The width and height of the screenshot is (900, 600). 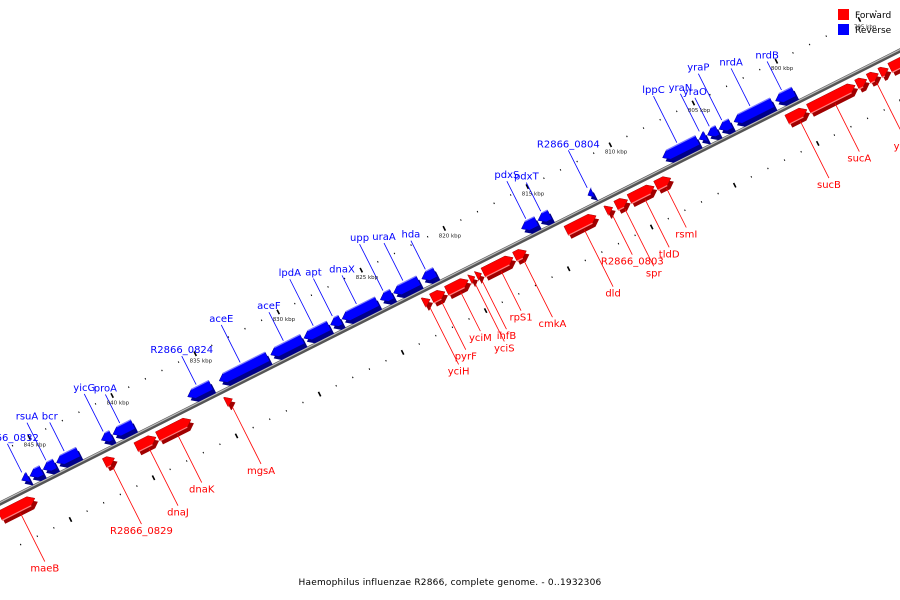 What do you see at coordinates (873, 79) in the screenshot?
I see `gene-ycbL` at bounding box center [873, 79].